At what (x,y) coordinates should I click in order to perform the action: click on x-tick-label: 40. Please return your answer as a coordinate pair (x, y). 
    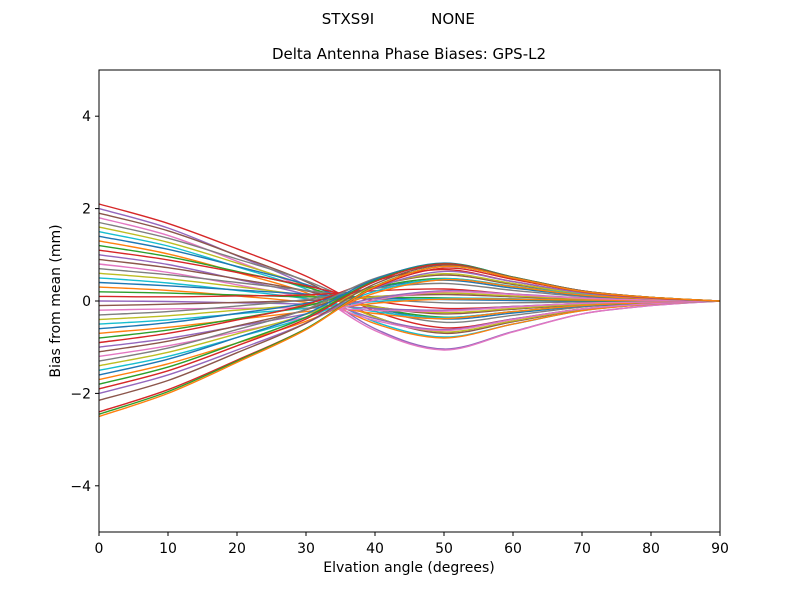
    Looking at the image, I should click on (375, 549).